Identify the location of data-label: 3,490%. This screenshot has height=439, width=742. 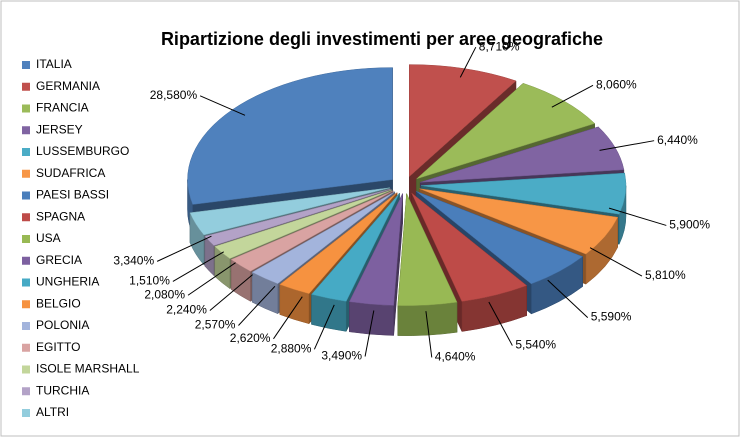
(341, 356).